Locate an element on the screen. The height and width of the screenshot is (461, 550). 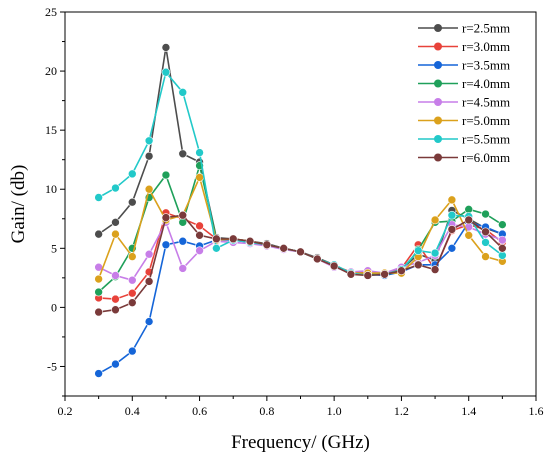
legend-item: r=3.0mm is located at coordinates (464, 46).